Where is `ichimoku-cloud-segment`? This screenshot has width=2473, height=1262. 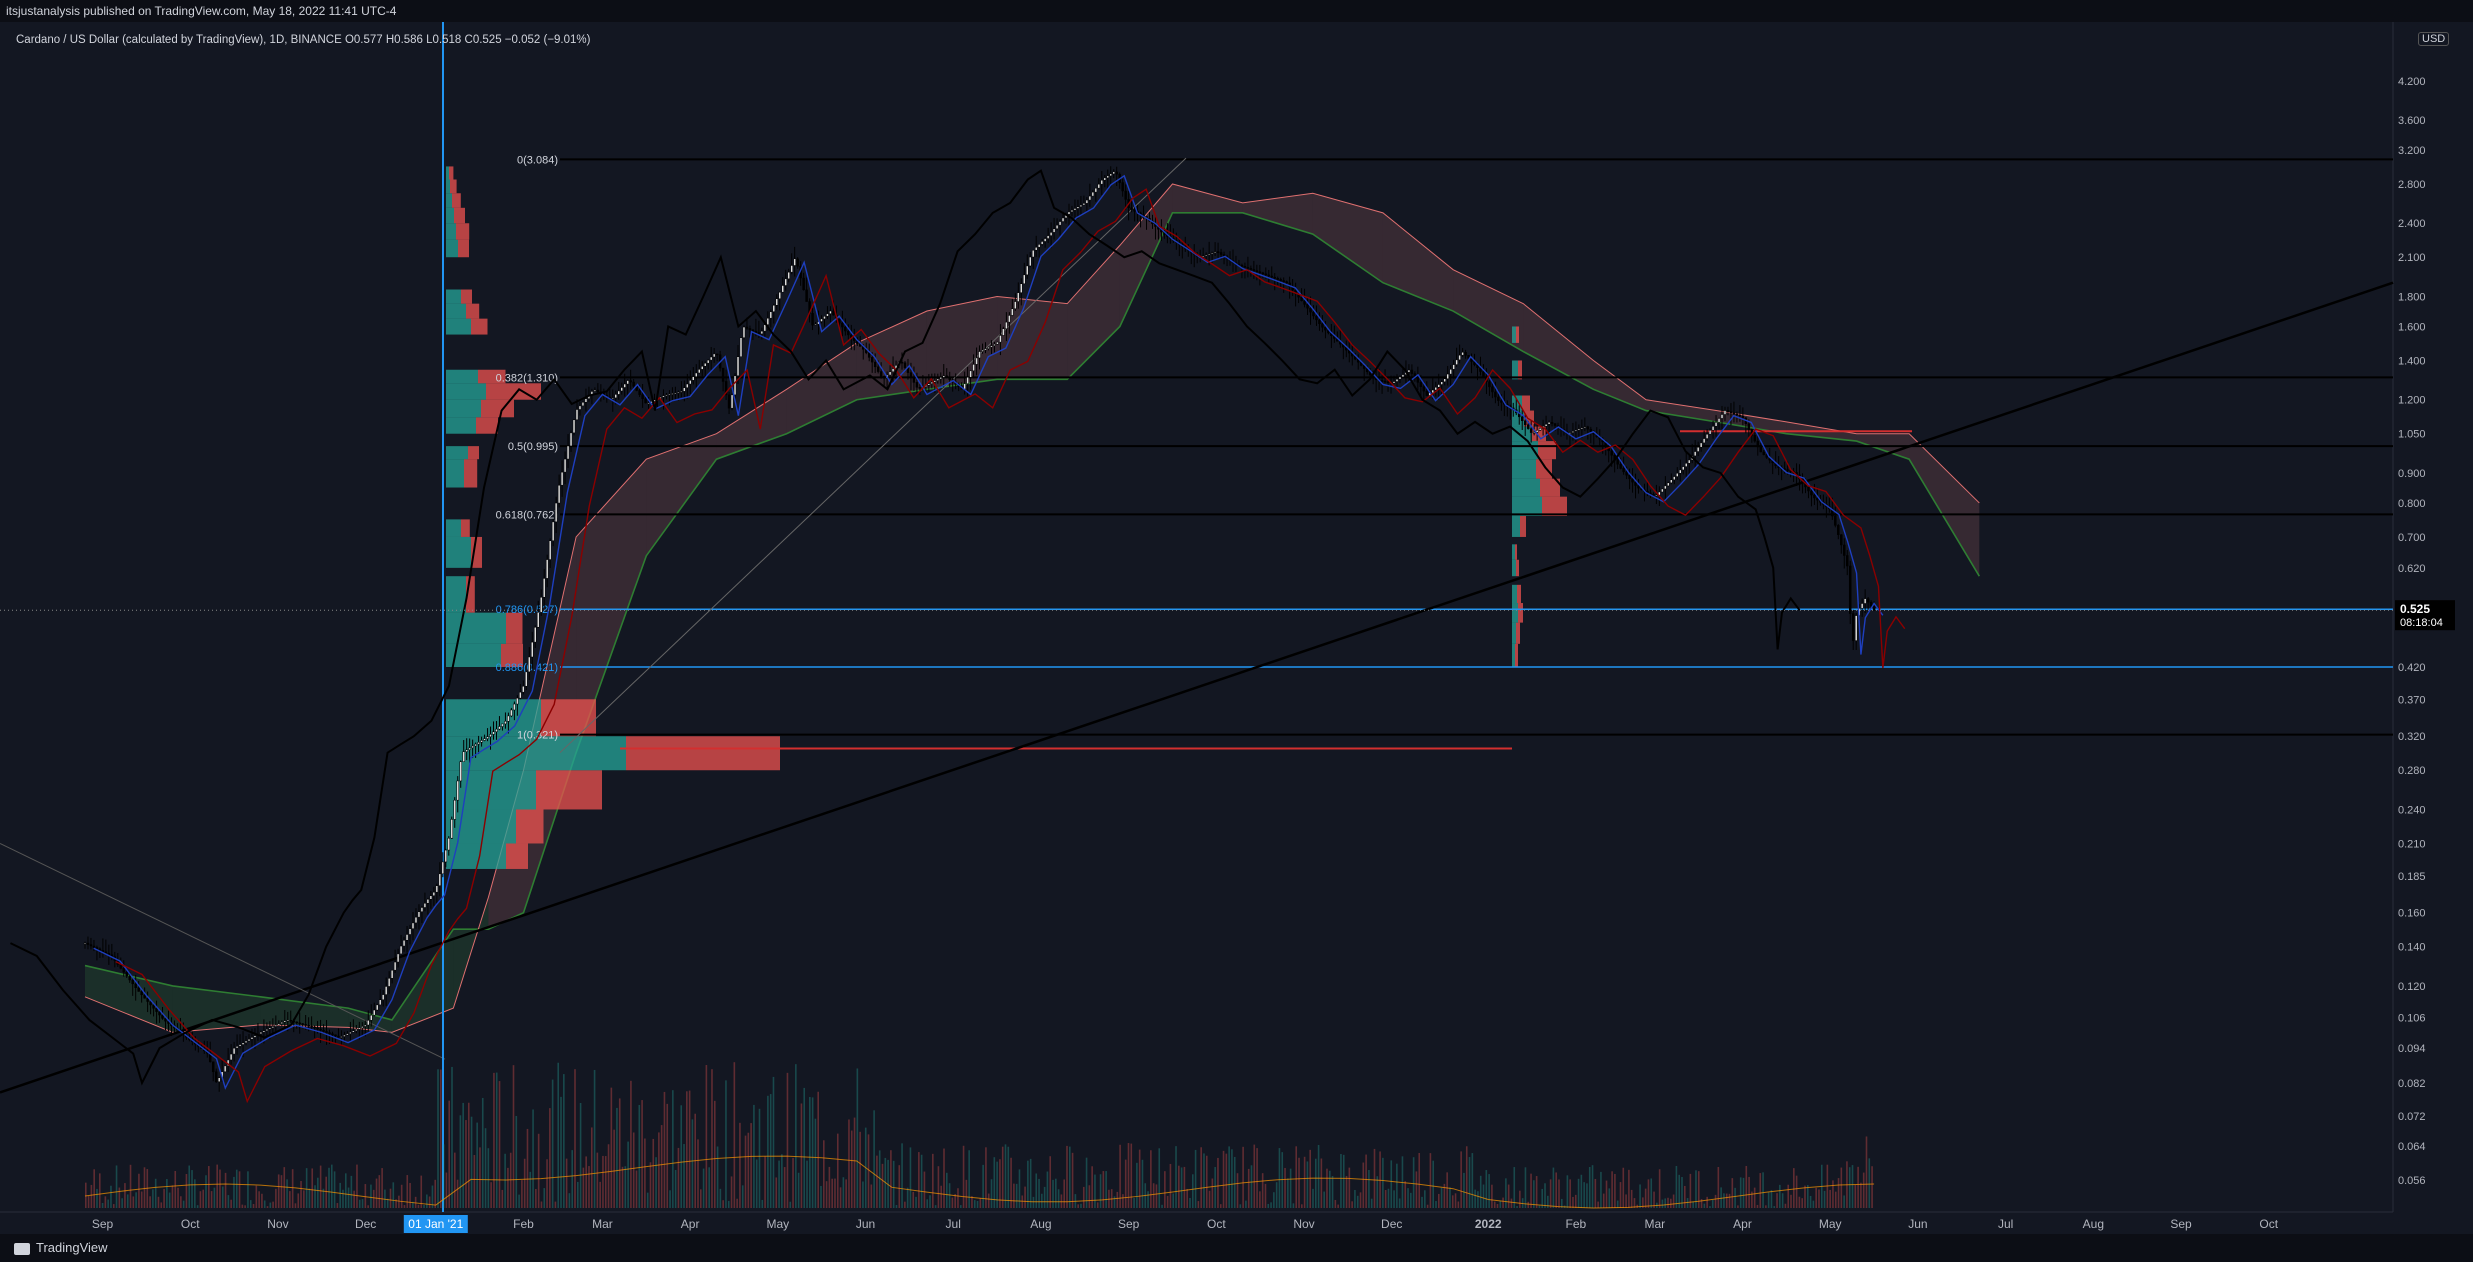
ichimoku-cloud-segment is located at coordinates (1418, 262).